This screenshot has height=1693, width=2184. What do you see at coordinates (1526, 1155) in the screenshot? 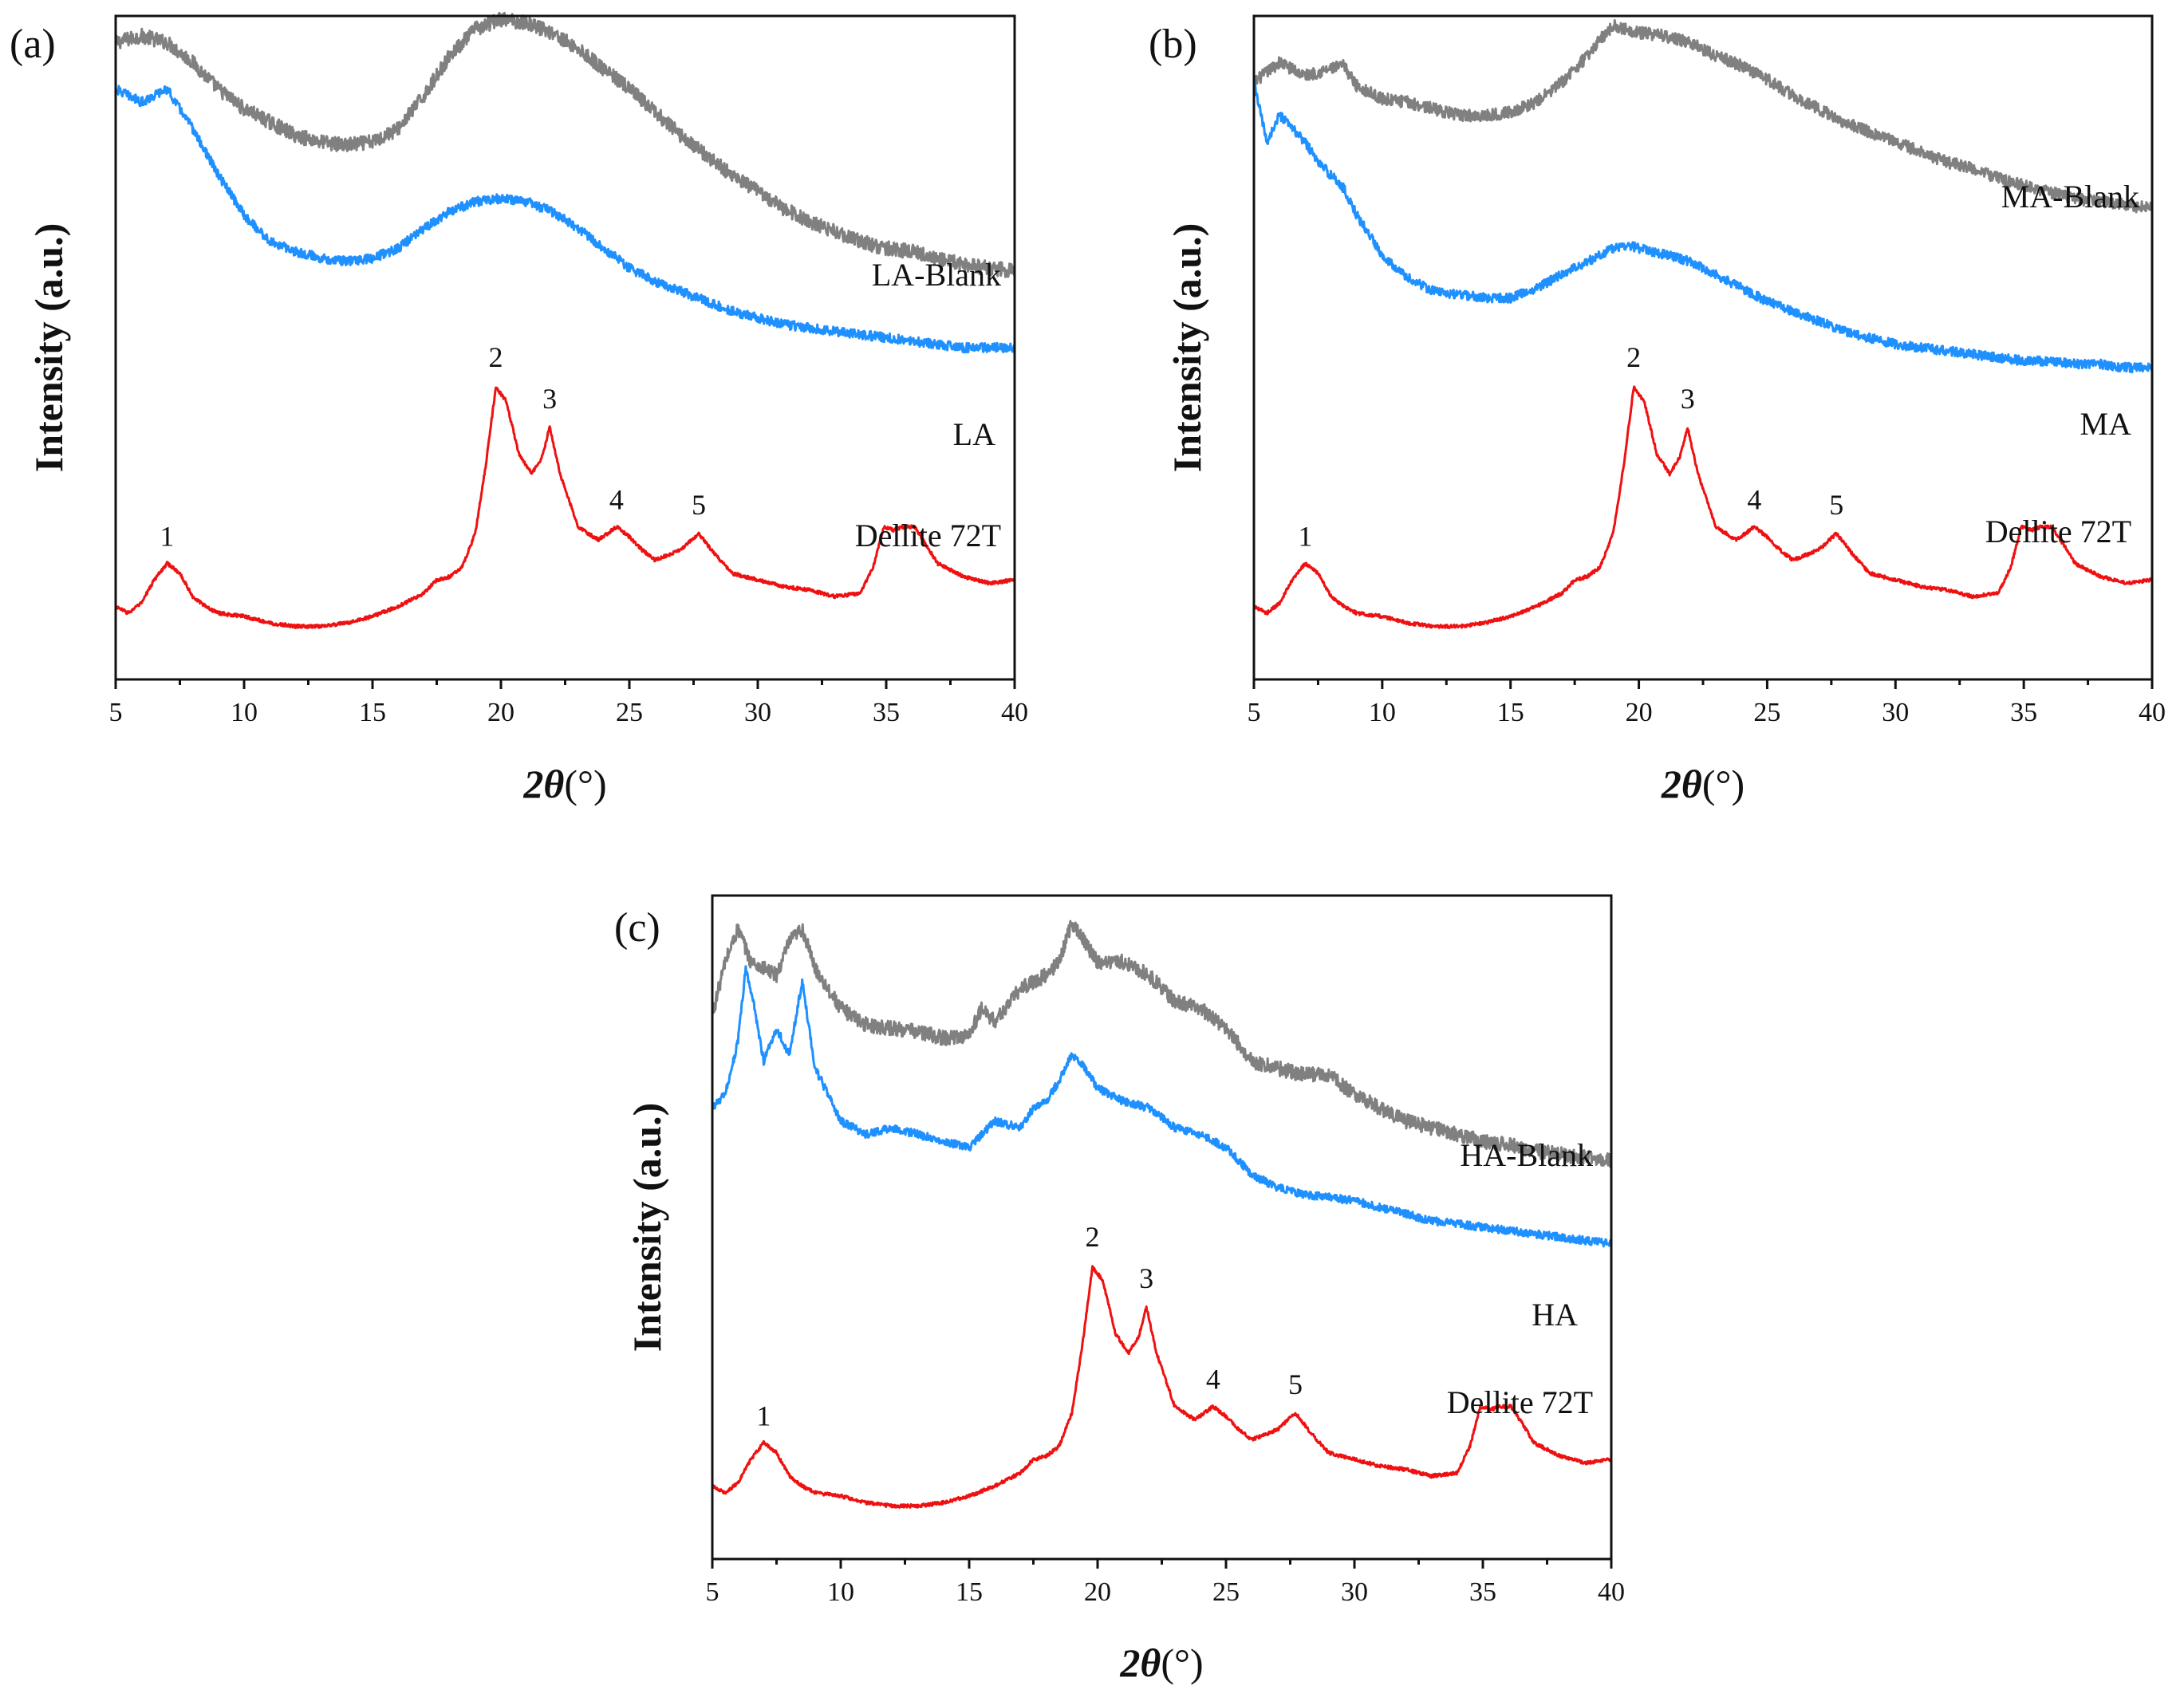
I see `series-label-ha-blank: HA-Blank` at bounding box center [1526, 1155].